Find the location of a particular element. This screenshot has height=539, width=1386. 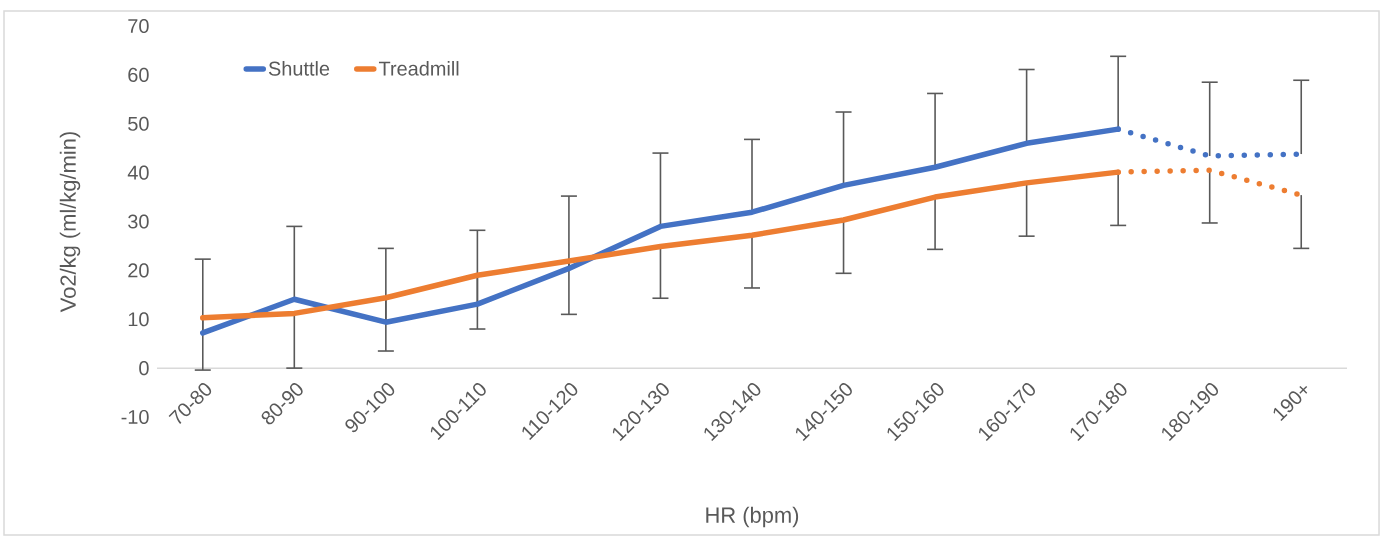

y-axis-title: Vo2/kg (ml/kg/min) is located at coordinates (70, 222).